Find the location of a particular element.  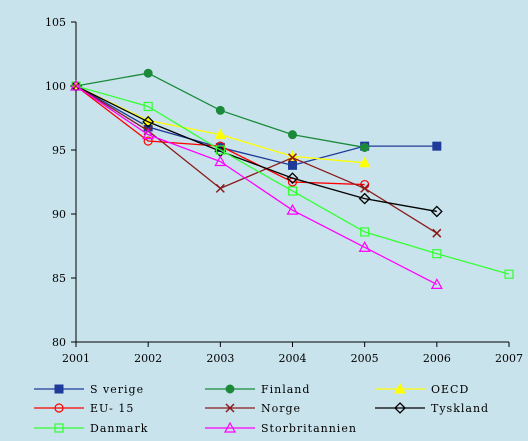

x-tick-label: 2006 is located at coordinates (437, 358).